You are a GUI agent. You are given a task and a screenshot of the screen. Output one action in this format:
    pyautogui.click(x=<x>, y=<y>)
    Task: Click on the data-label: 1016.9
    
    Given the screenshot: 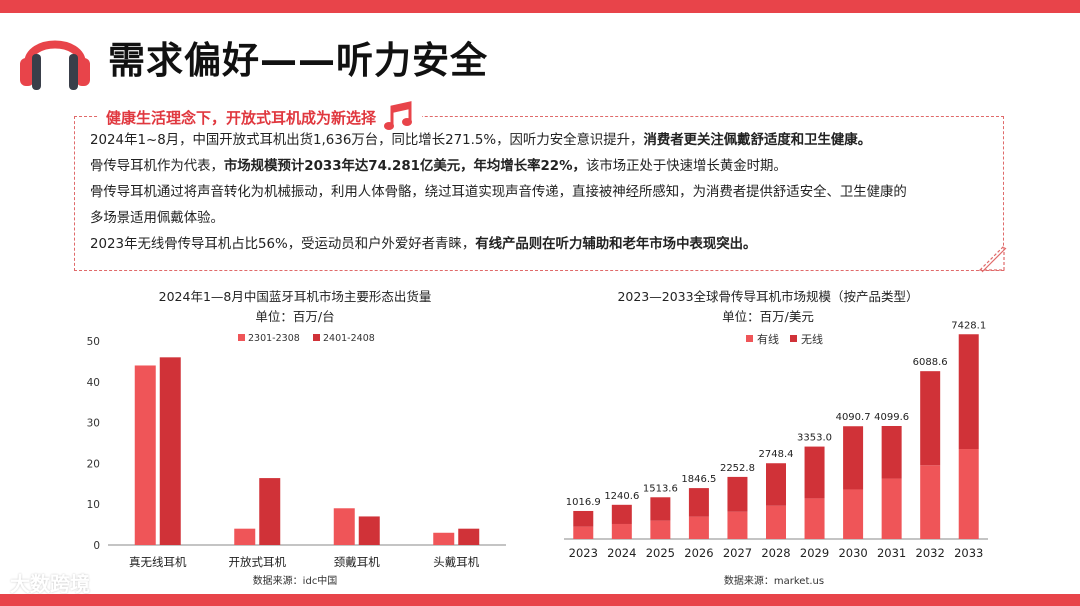 What is the action you would take?
    pyautogui.click(x=583, y=502)
    